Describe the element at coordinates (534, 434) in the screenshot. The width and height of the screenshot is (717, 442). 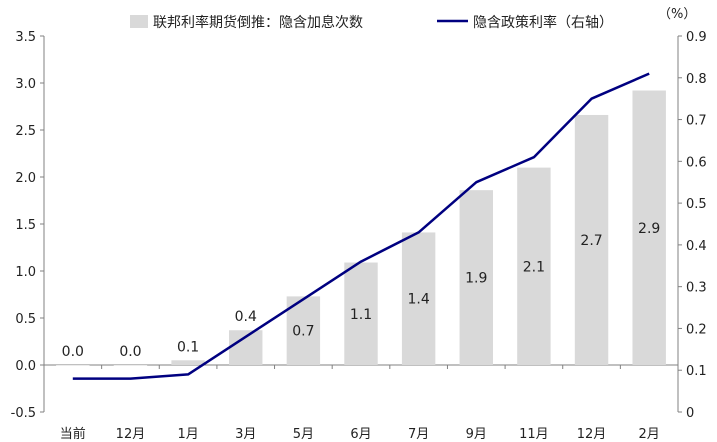
I see `x-tick-label: 11月` at that location.